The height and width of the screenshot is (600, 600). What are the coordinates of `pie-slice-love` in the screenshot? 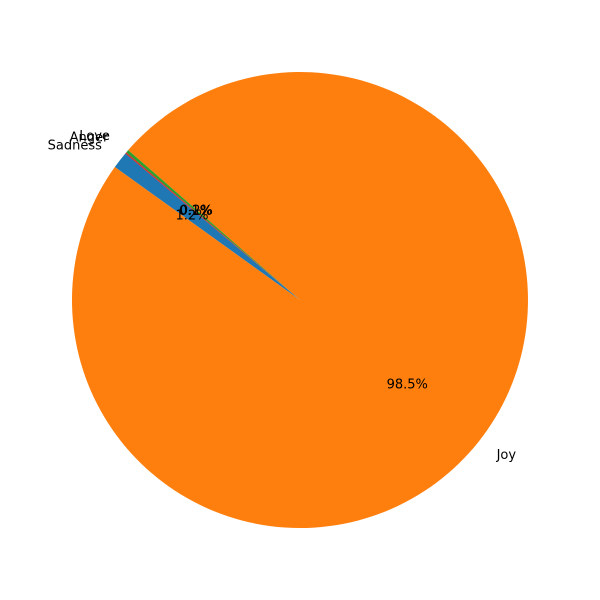 It's located at (213, 225).